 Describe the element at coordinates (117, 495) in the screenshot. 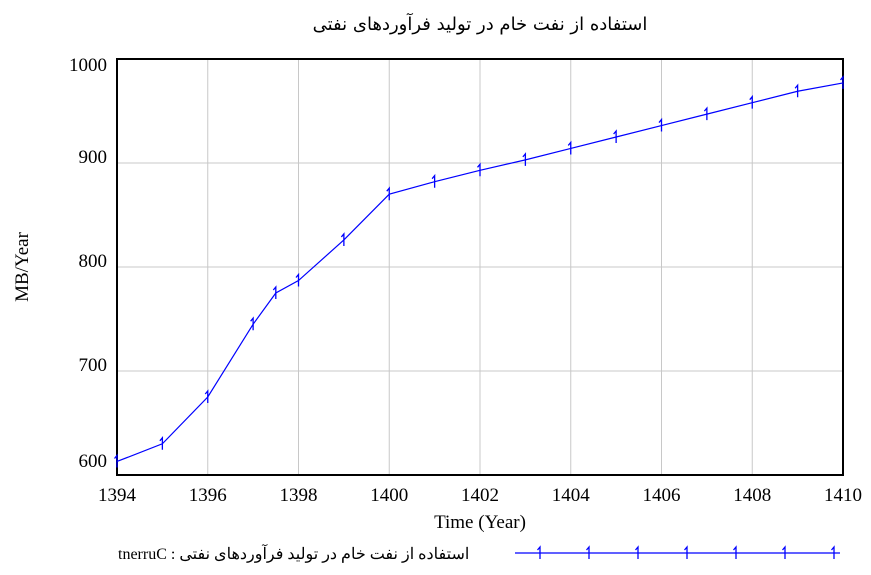

I see `x-tick-label: 1394` at that location.